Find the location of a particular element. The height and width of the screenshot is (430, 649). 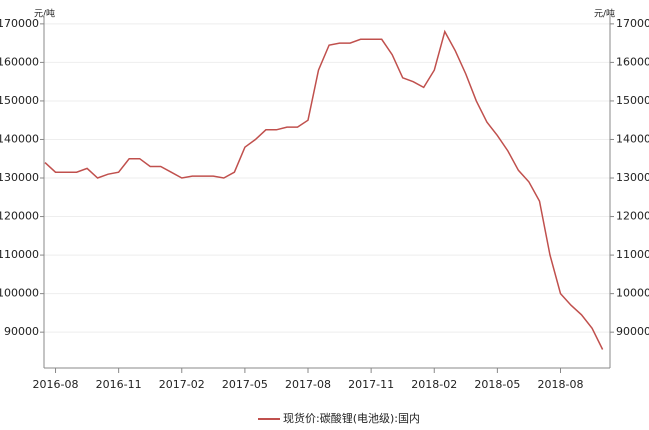

y-tick-label: 100000 is located at coordinates (19, 293).